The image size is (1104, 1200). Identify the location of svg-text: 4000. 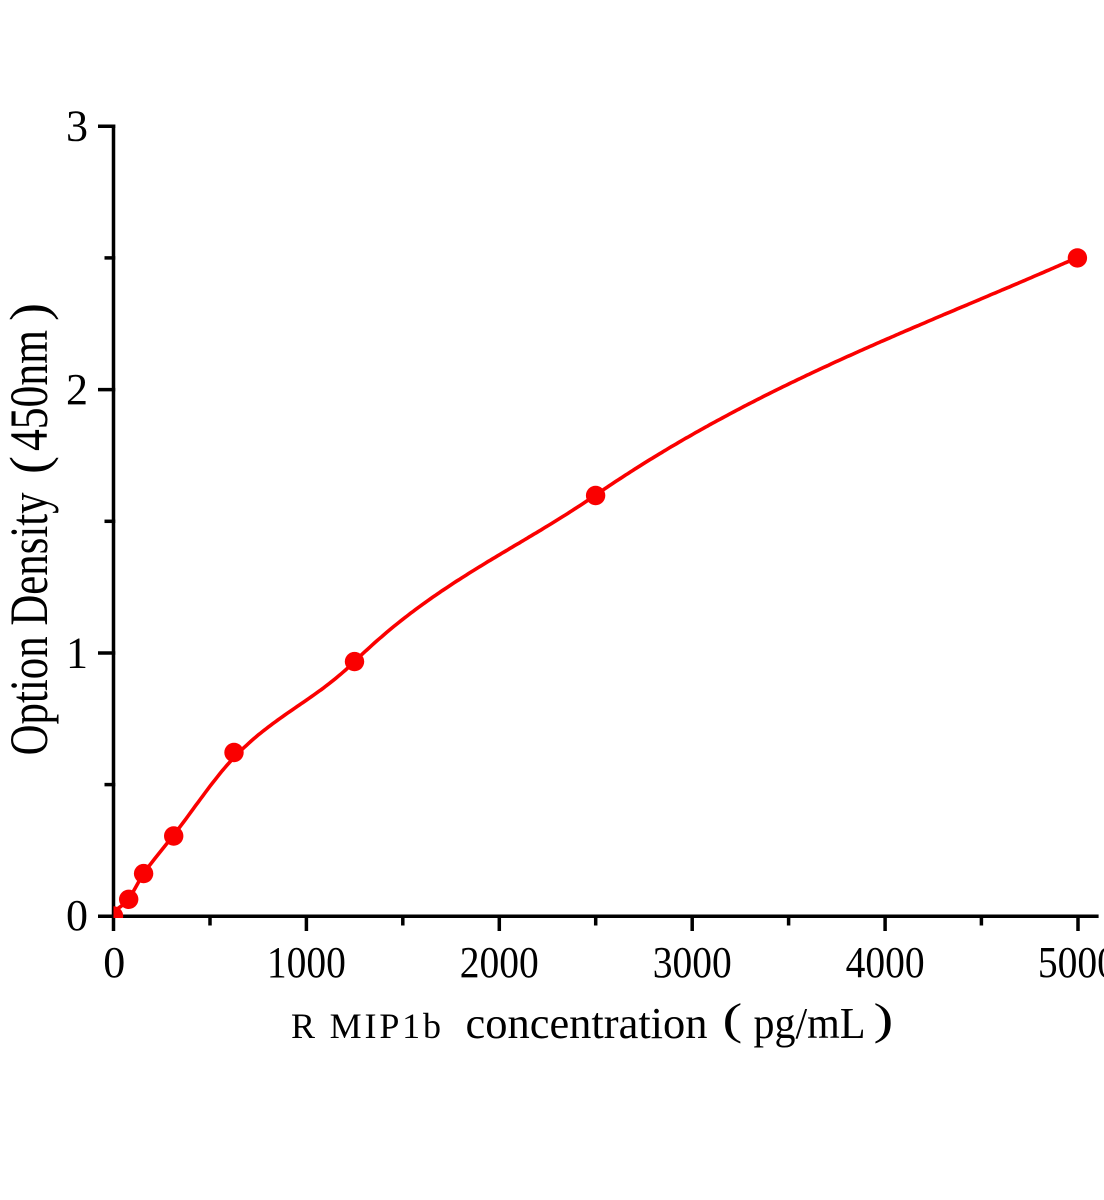
(885, 962).